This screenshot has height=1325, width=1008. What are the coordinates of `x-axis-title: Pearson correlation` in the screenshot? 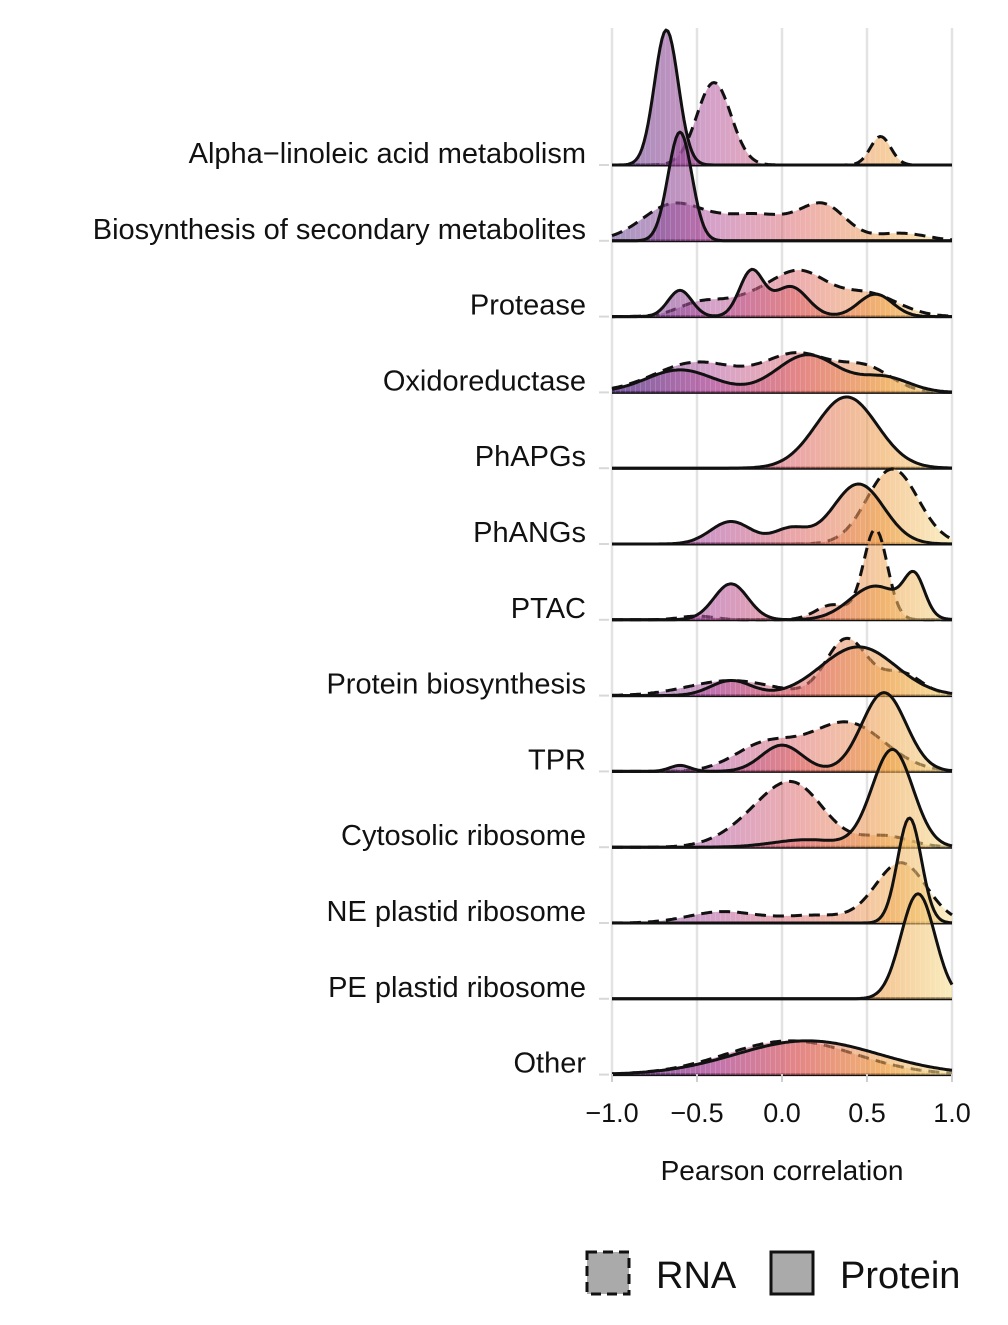 It's located at (782, 1170).